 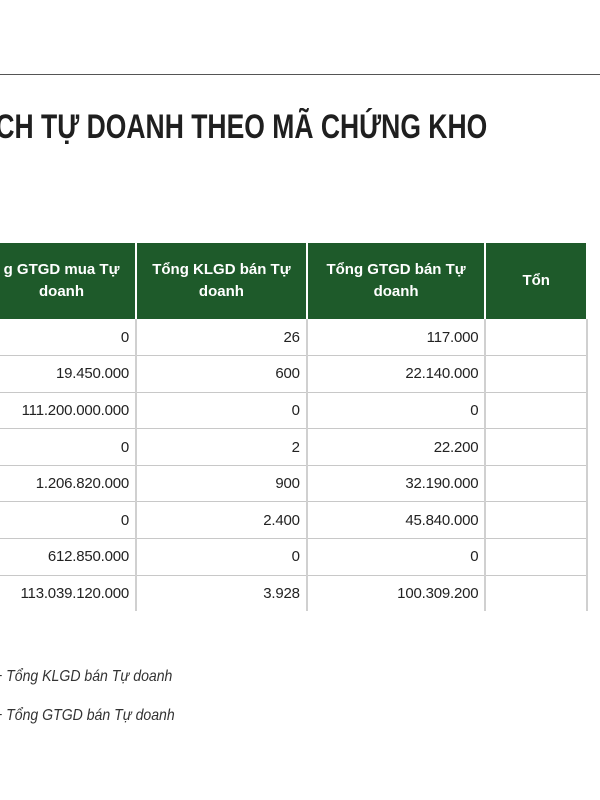 I want to click on table-cell: 2.400, so click(x=222, y=520).